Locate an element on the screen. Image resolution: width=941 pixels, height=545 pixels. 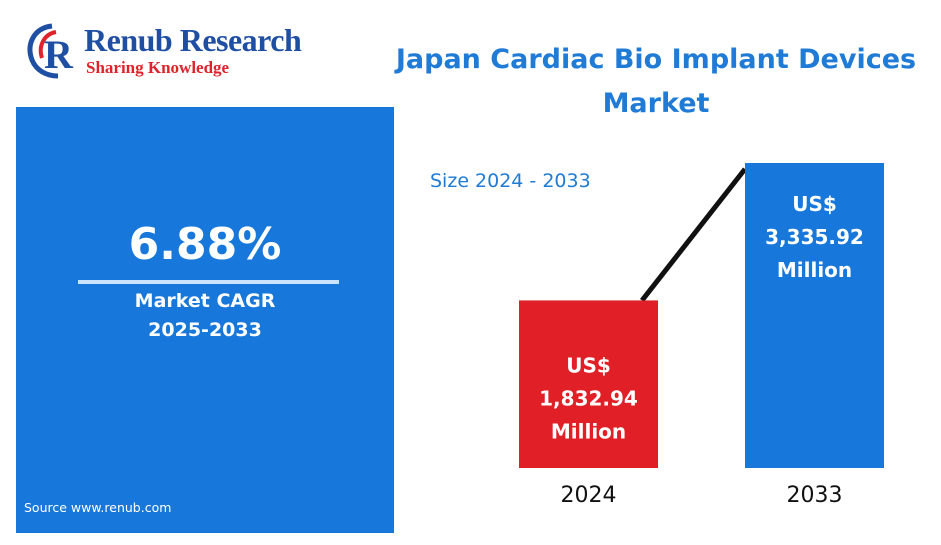
logo-name: Renub Research is located at coordinates (193, 40).